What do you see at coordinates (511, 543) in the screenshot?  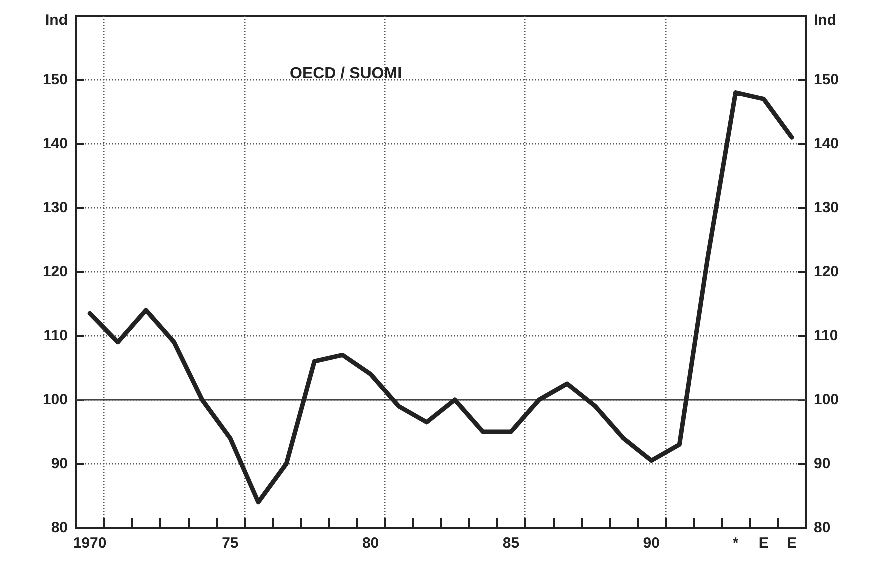 I see `x-tick-label: 85` at bounding box center [511, 543].